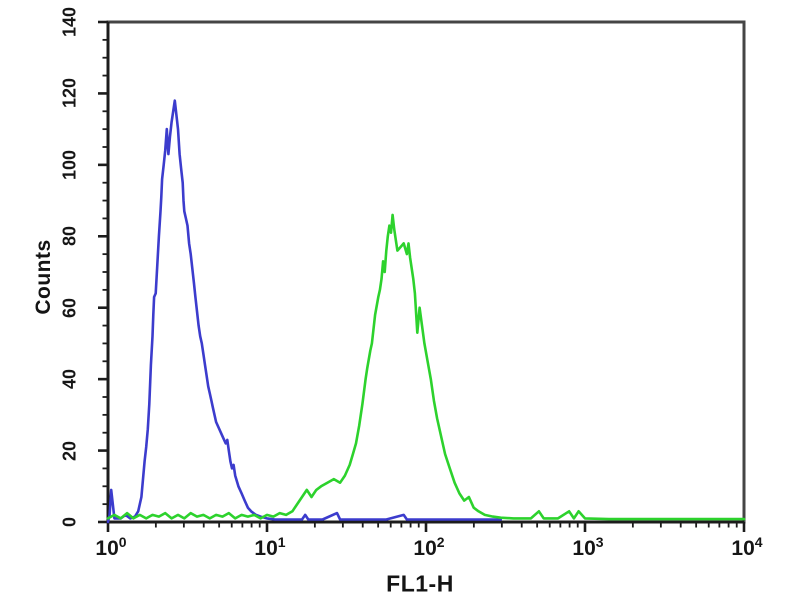 The image size is (800, 600). I want to click on x-tick-label-10e2: 10², so click(429, 547).